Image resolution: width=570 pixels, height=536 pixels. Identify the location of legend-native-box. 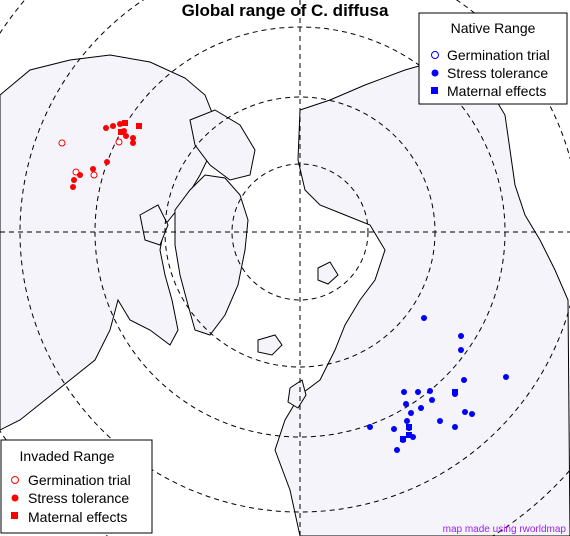
(493, 58).